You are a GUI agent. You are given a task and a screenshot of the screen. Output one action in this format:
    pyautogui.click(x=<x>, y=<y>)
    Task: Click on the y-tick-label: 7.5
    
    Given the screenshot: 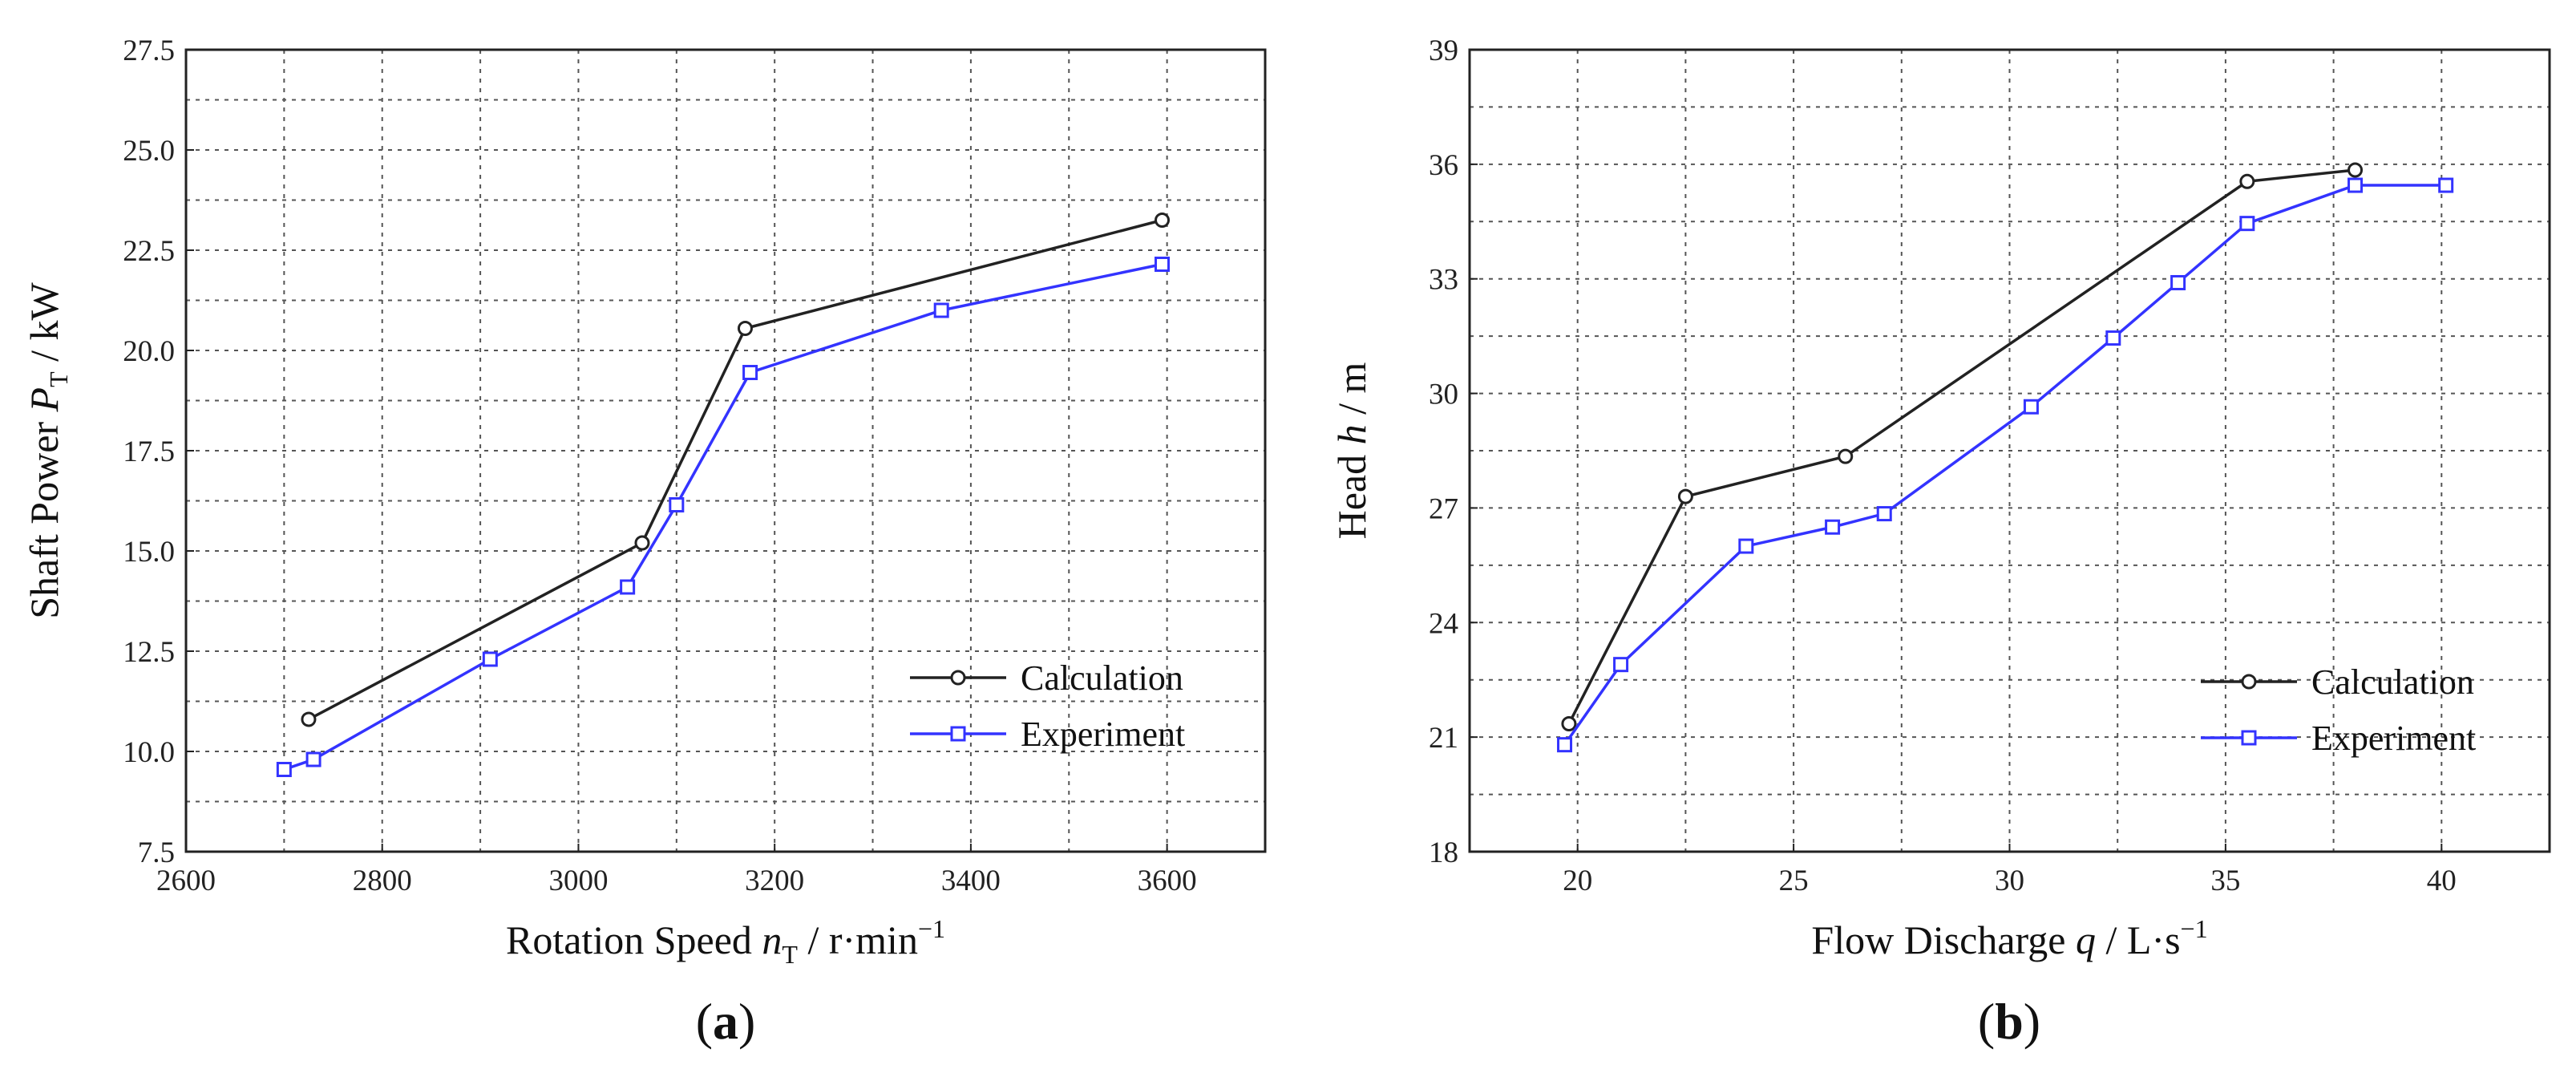 What is the action you would take?
    pyautogui.click(x=156, y=852)
    